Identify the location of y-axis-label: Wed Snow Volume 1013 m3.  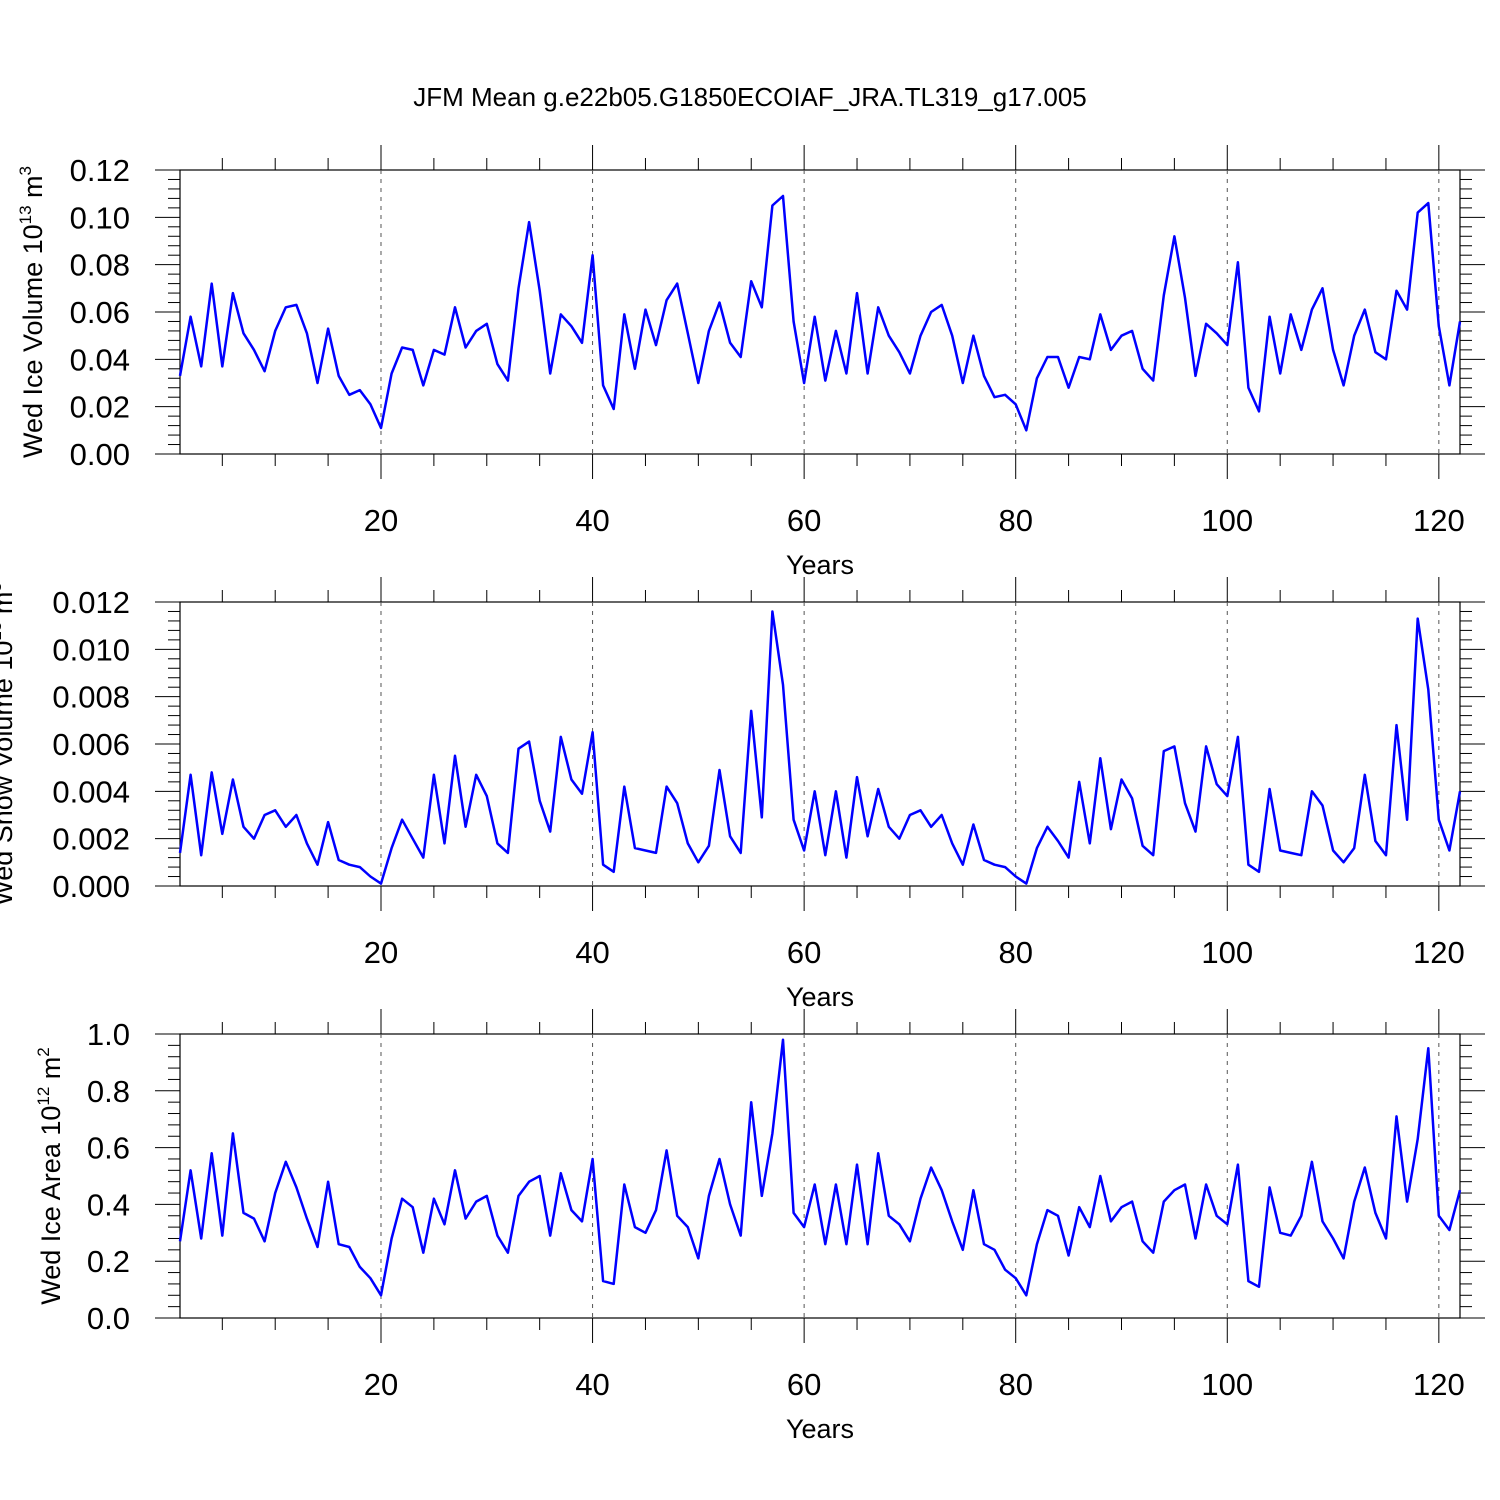
(9, 744).